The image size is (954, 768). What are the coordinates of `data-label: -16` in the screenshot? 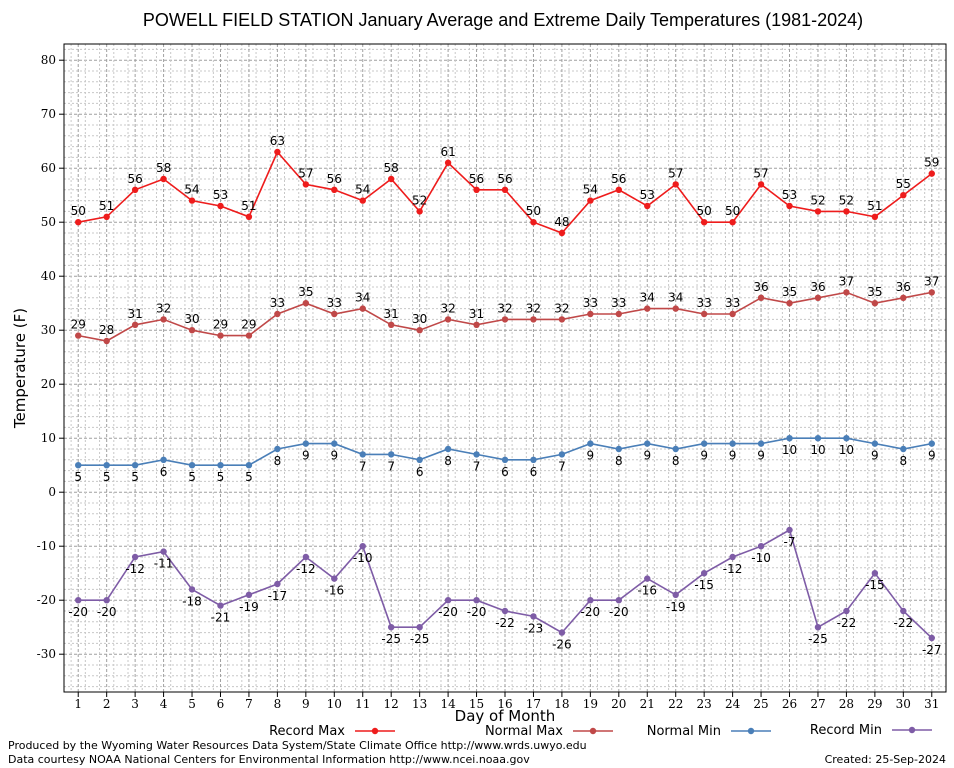 It's located at (334, 591).